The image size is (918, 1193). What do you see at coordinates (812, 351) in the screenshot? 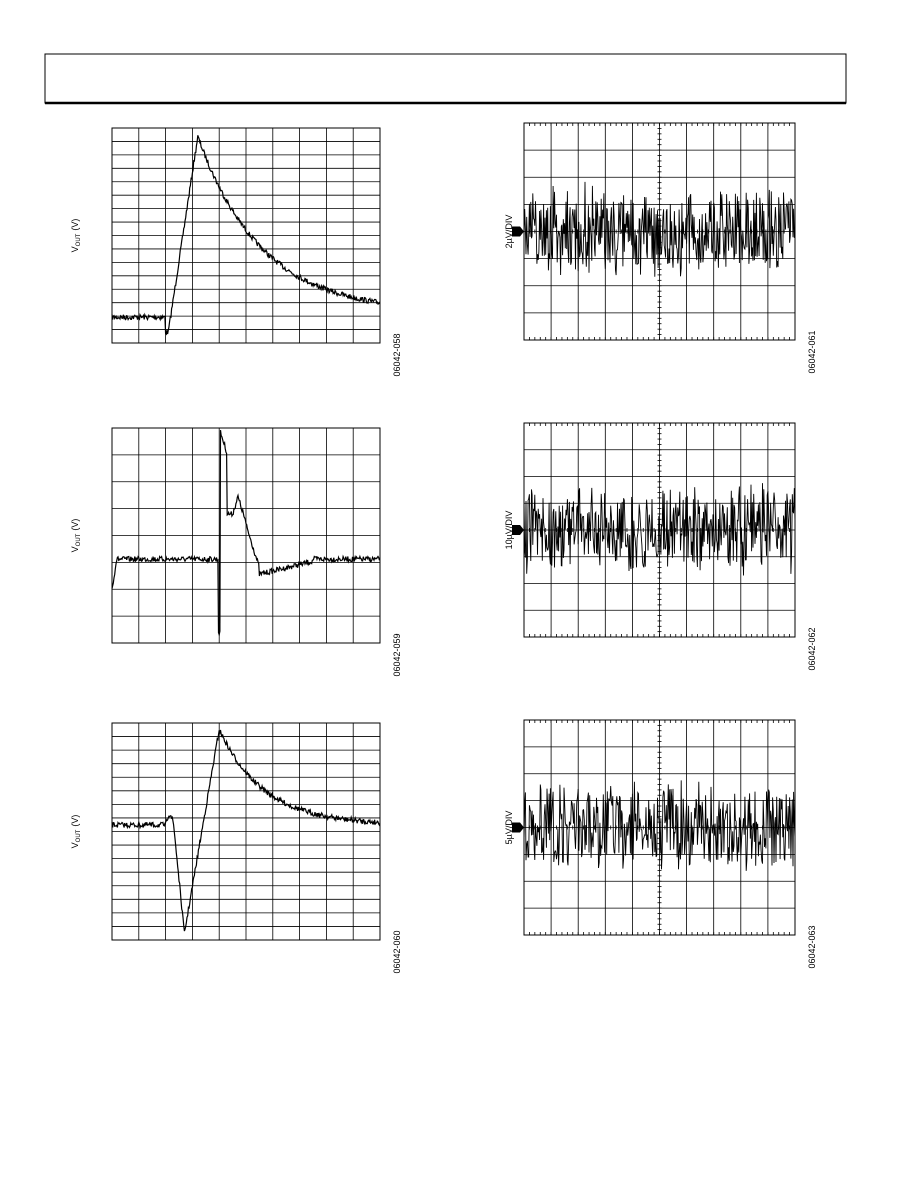
I see `figure-id: 06042-061` at bounding box center [812, 351].